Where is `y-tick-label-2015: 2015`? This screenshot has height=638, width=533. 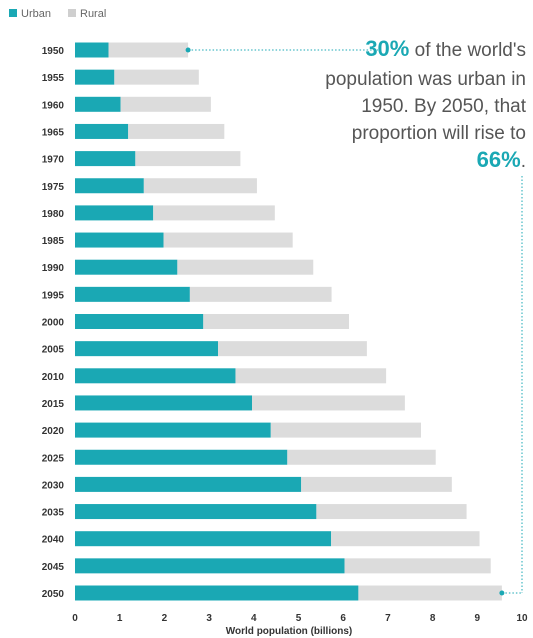
y-tick-label-2015: 2015 is located at coordinates (53, 404).